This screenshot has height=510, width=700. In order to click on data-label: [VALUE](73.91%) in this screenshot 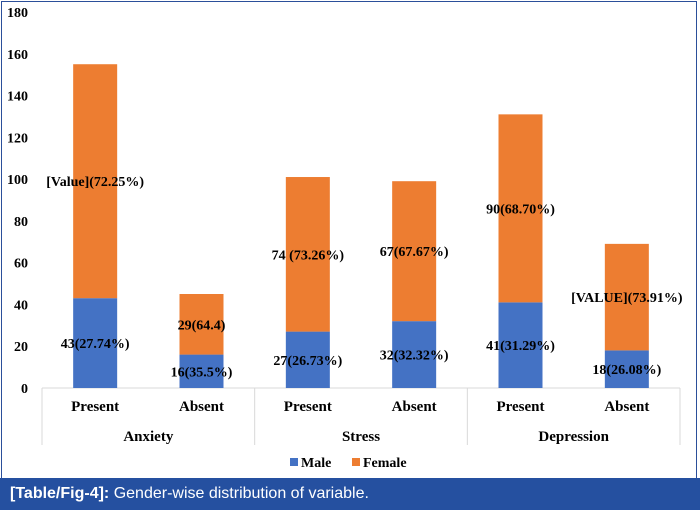, I will do `click(627, 298)`.